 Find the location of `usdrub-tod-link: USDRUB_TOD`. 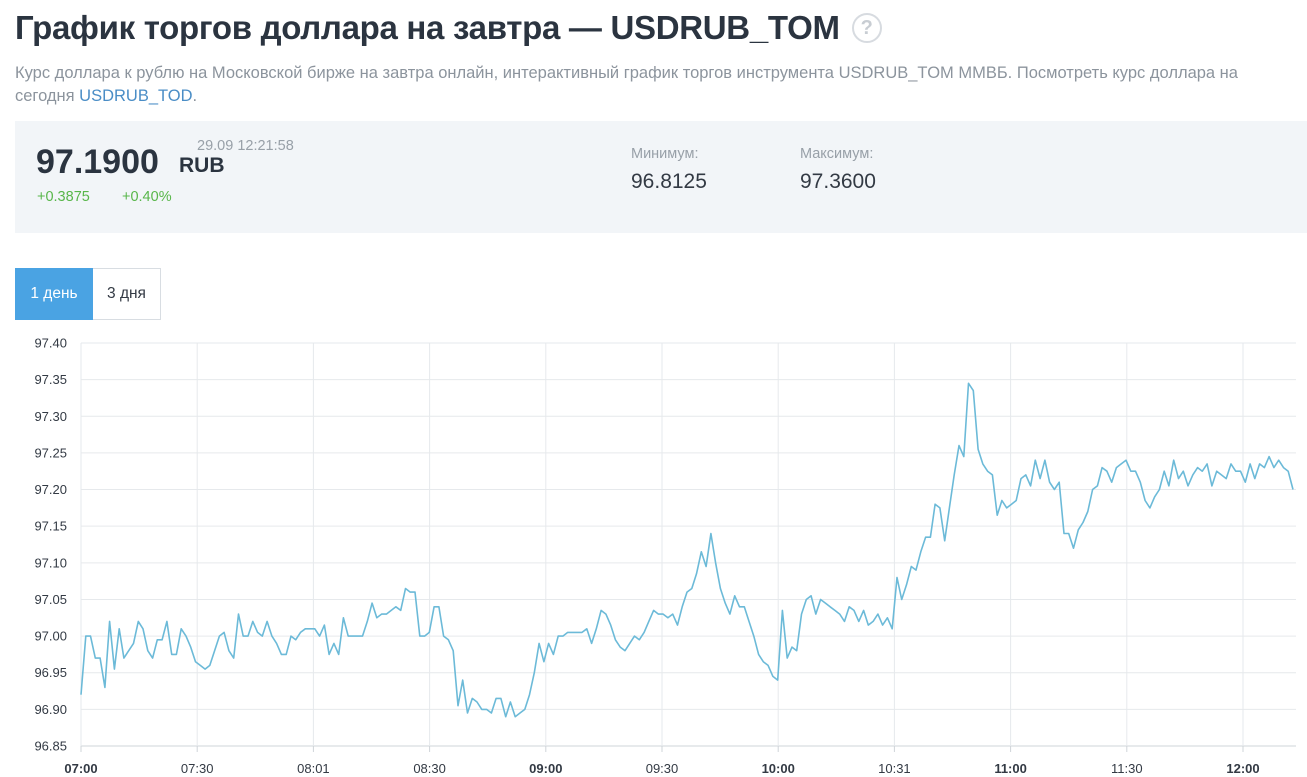

usdrub-tod-link: USDRUB_TOD is located at coordinates (136, 96).